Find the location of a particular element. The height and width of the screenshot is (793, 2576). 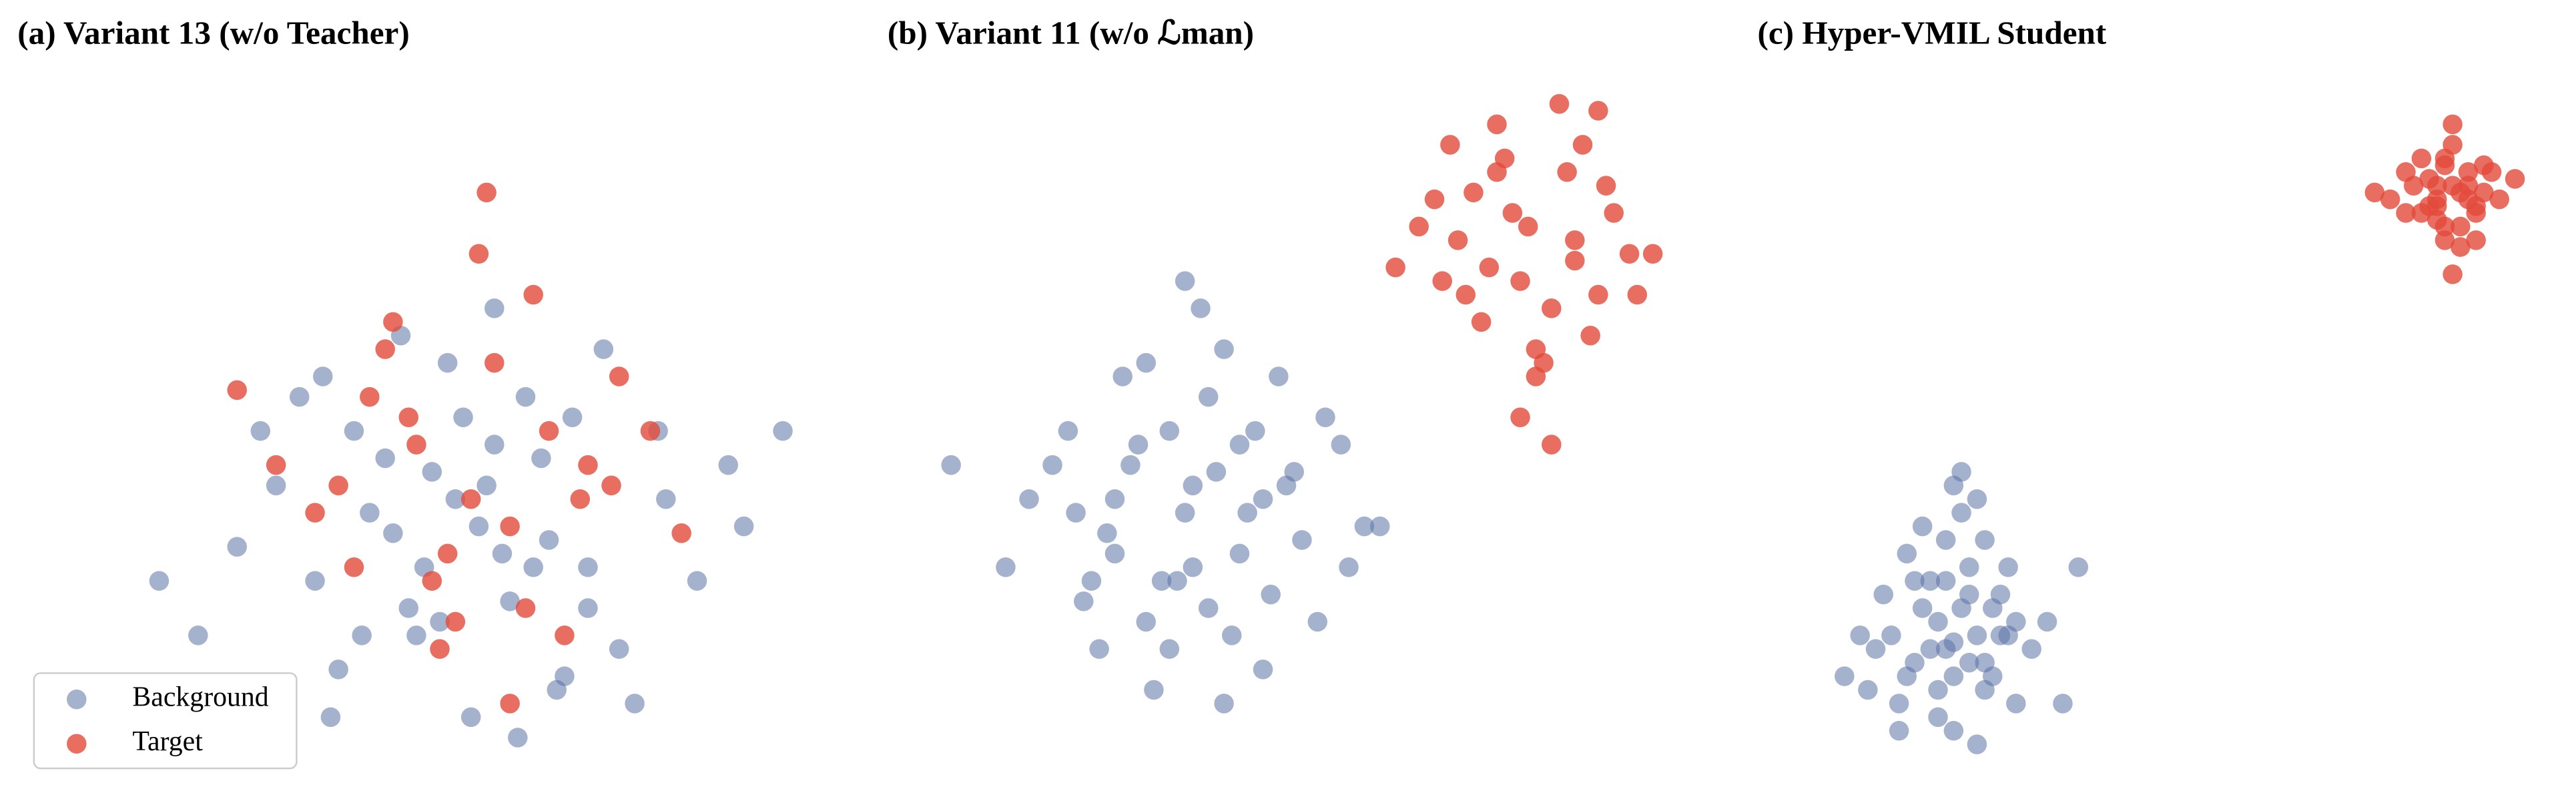

legend-box is located at coordinates (165, 721).